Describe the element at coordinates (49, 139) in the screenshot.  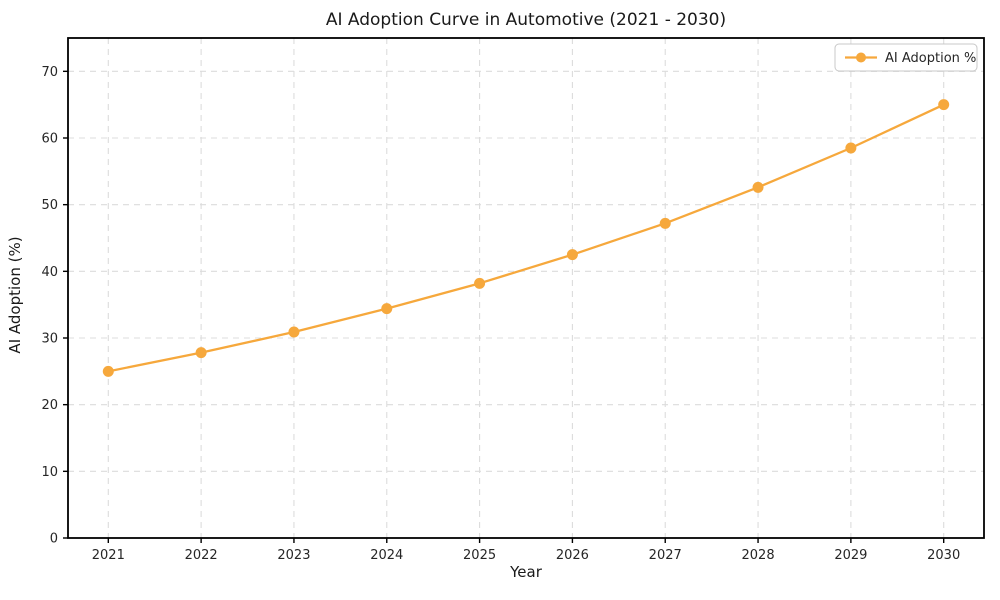
I see `y-tick-label: 60` at that location.